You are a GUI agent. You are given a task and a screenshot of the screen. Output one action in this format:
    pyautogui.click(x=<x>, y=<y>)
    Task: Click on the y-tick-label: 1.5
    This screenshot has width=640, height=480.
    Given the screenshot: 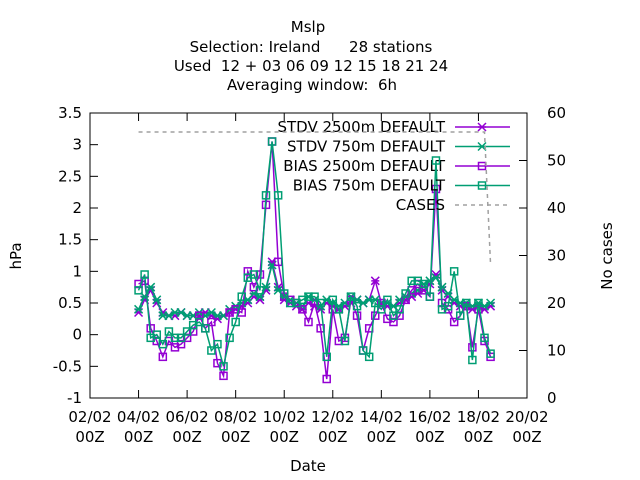 What is the action you would take?
    pyautogui.click(x=70, y=240)
    